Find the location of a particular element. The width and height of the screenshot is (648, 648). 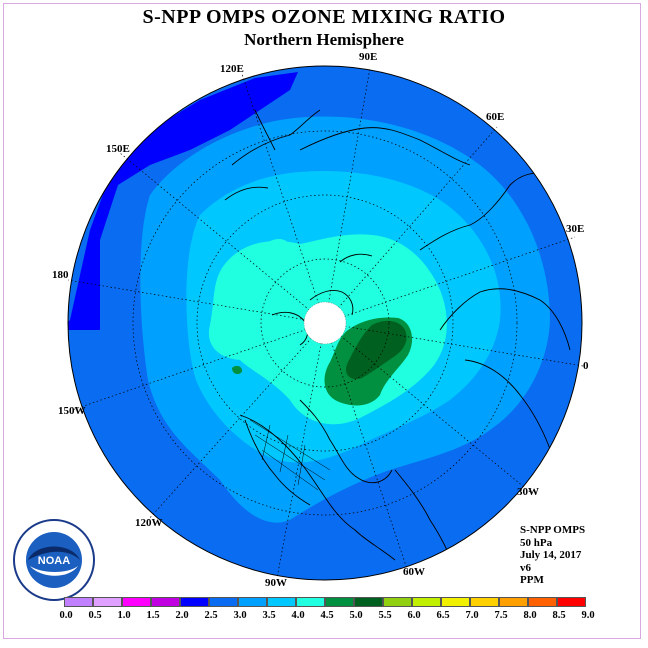

colorbar-tick-label: 0.5 is located at coordinates (95, 615).